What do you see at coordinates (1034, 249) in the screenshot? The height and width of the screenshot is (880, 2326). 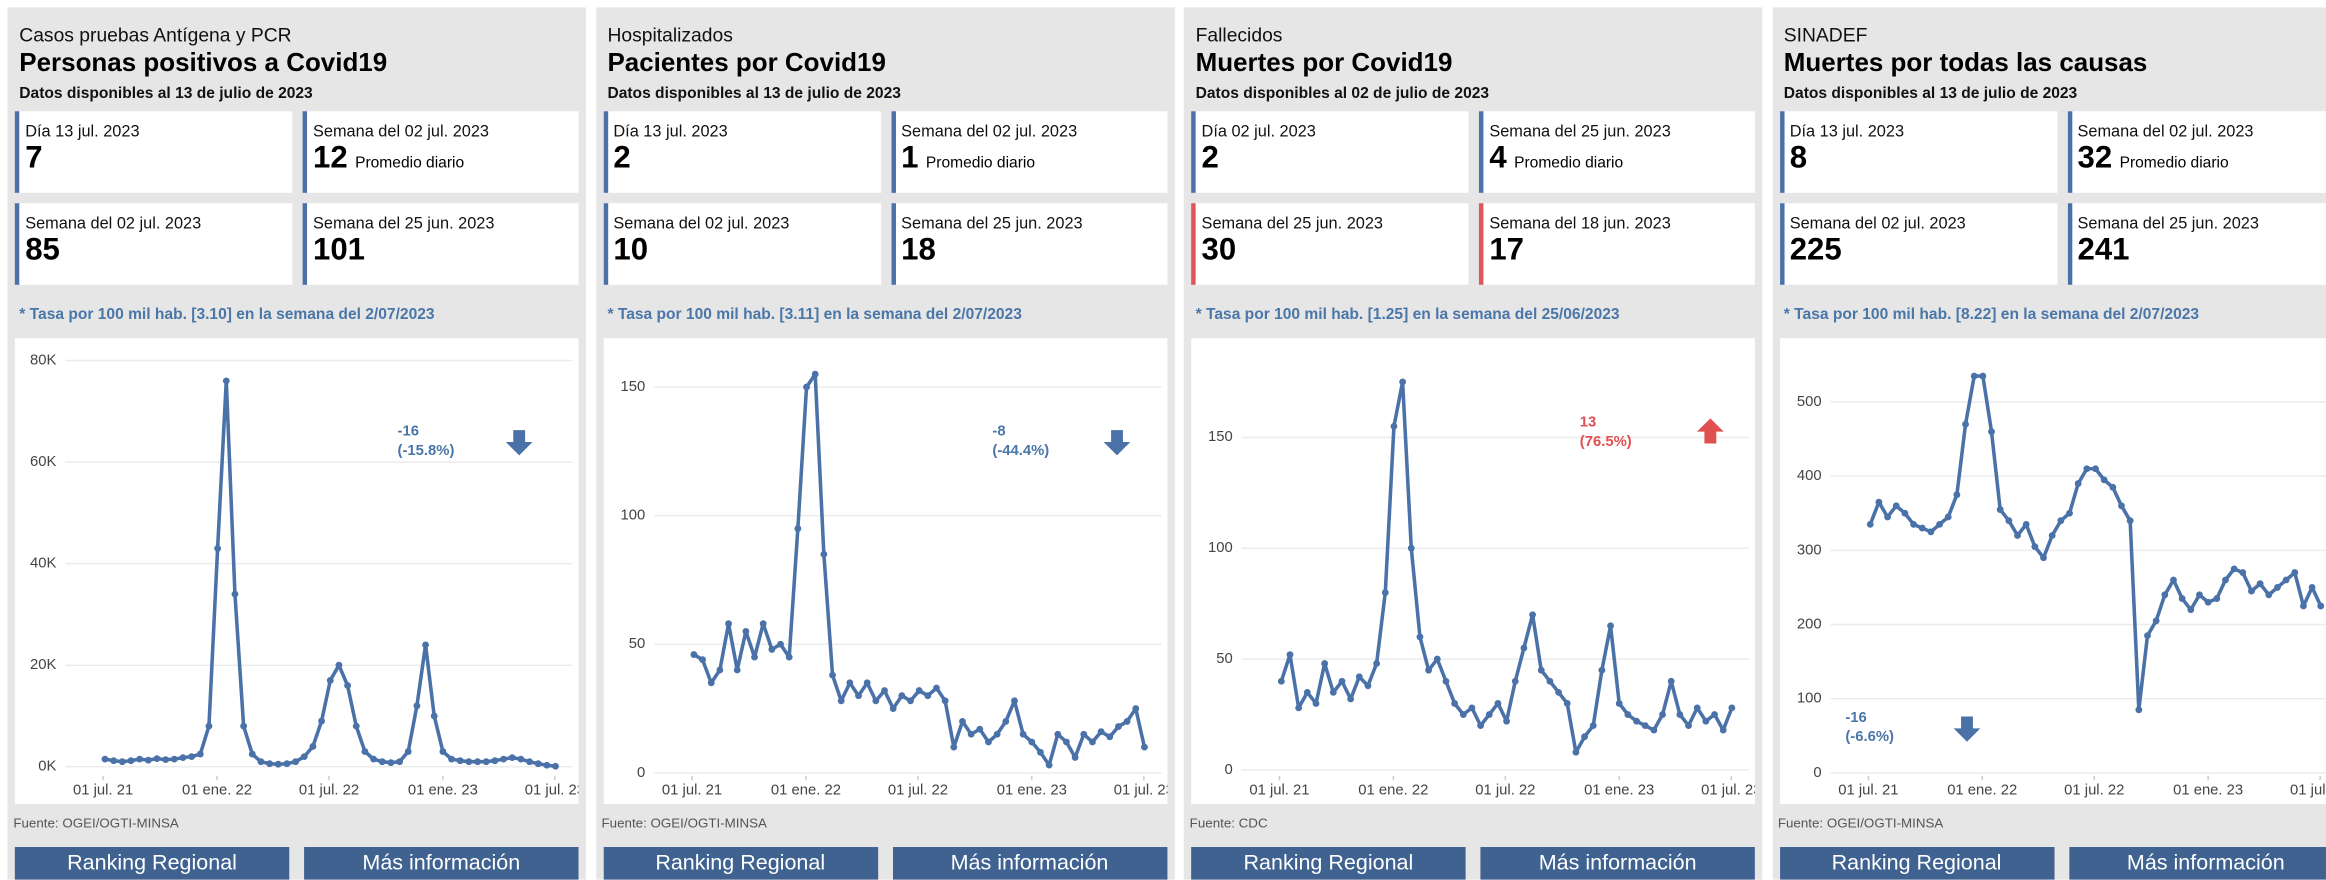 I see `stat-value-row: 18` at bounding box center [1034, 249].